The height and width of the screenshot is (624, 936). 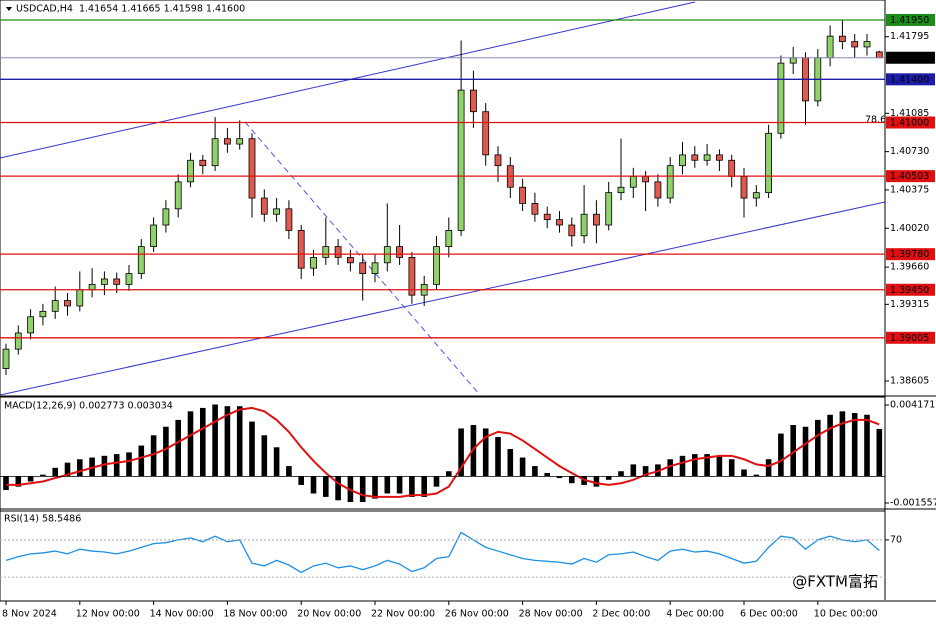 I want to click on level-label: 1.41400, so click(x=909, y=79).